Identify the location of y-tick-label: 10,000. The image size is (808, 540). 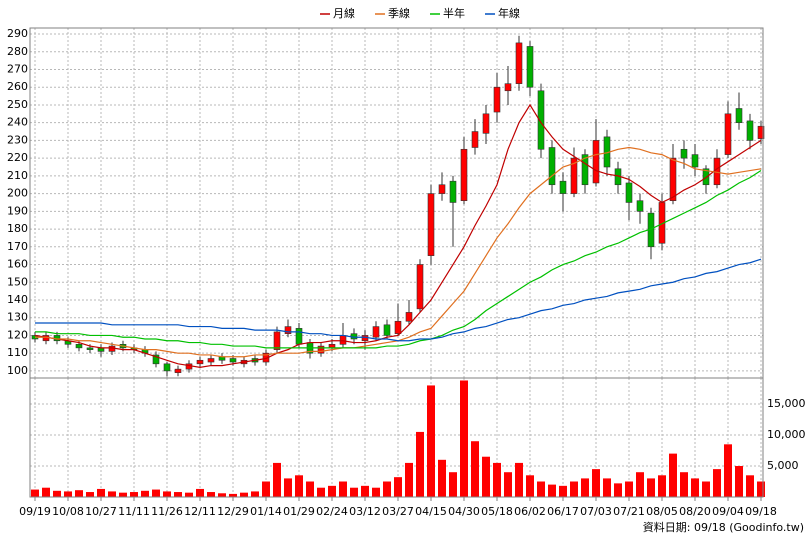
(786, 434).